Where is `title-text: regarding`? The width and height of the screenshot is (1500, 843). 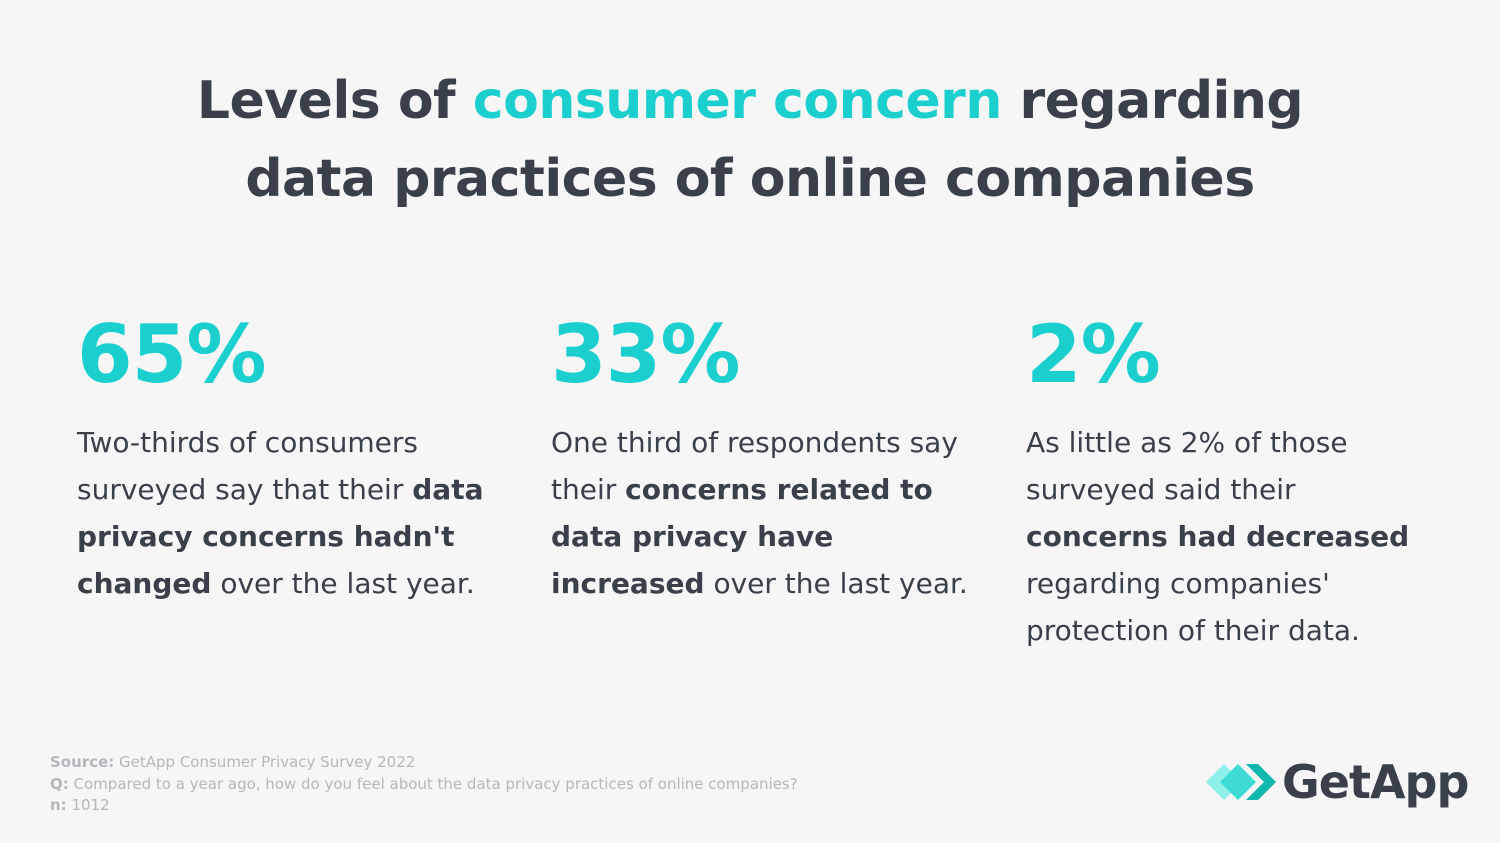
title-text: regarding is located at coordinates (1161, 101).